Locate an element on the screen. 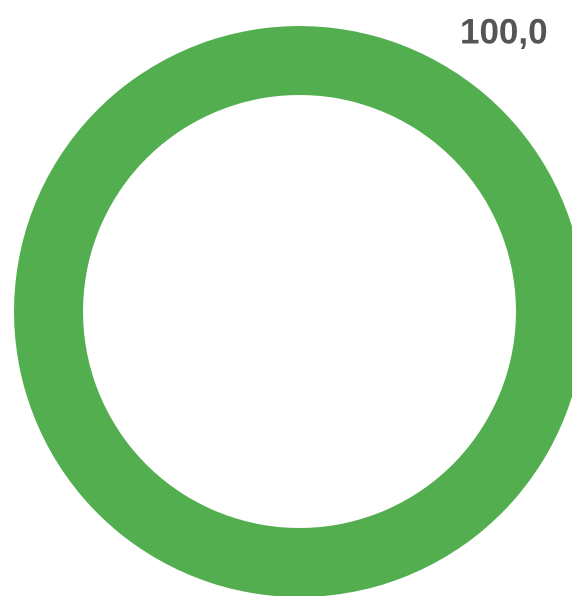 This screenshot has width=572, height=596. value-label: 100,0 is located at coordinates (504, 31).